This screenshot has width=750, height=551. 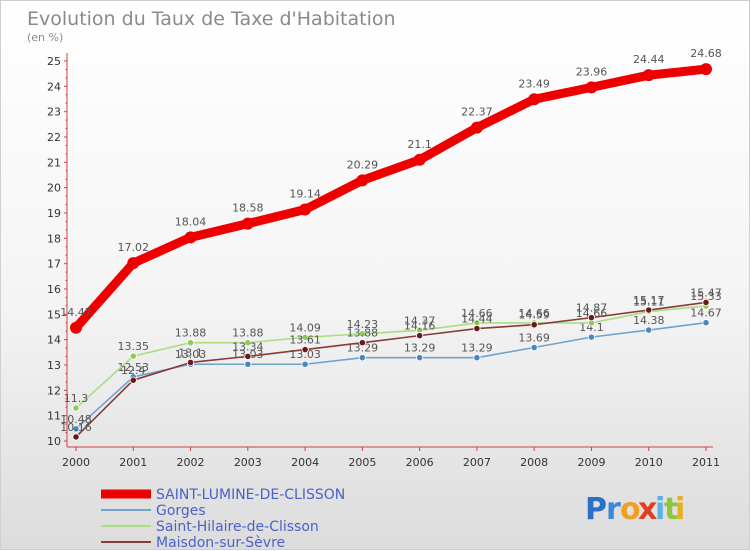 I want to click on data-label: 13.29, so click(x=420, y=348).